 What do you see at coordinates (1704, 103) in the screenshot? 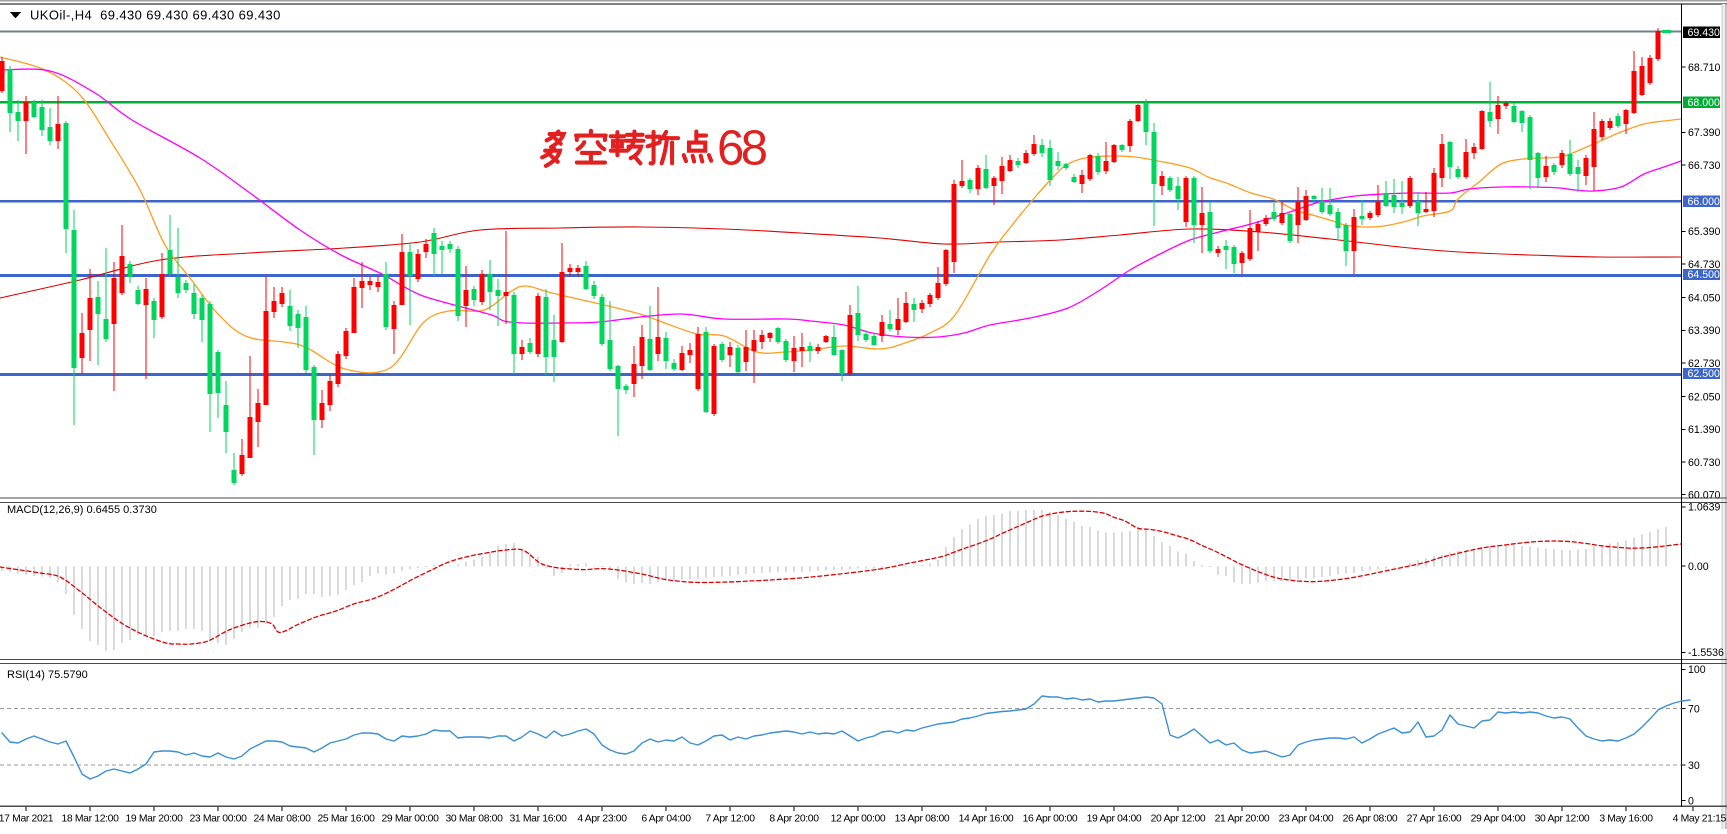
I see `svg-text: 68.000` at bounding box center [1704, 103].